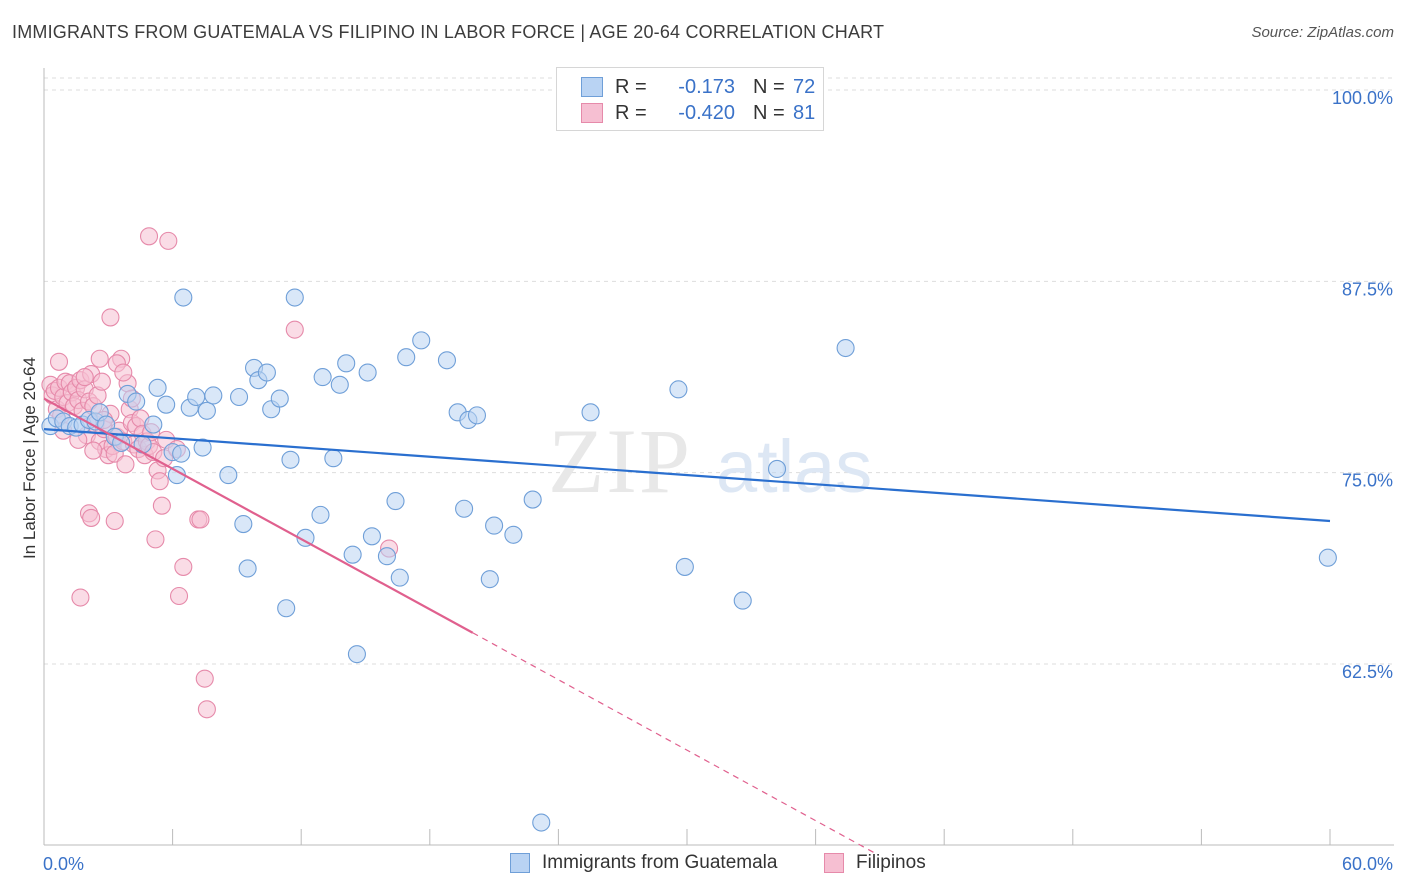 The width and height of the screenshot is (1406, 892). I want to click on legend-row-guatemala: R = -0.173 N = 72, so click(698, 87).